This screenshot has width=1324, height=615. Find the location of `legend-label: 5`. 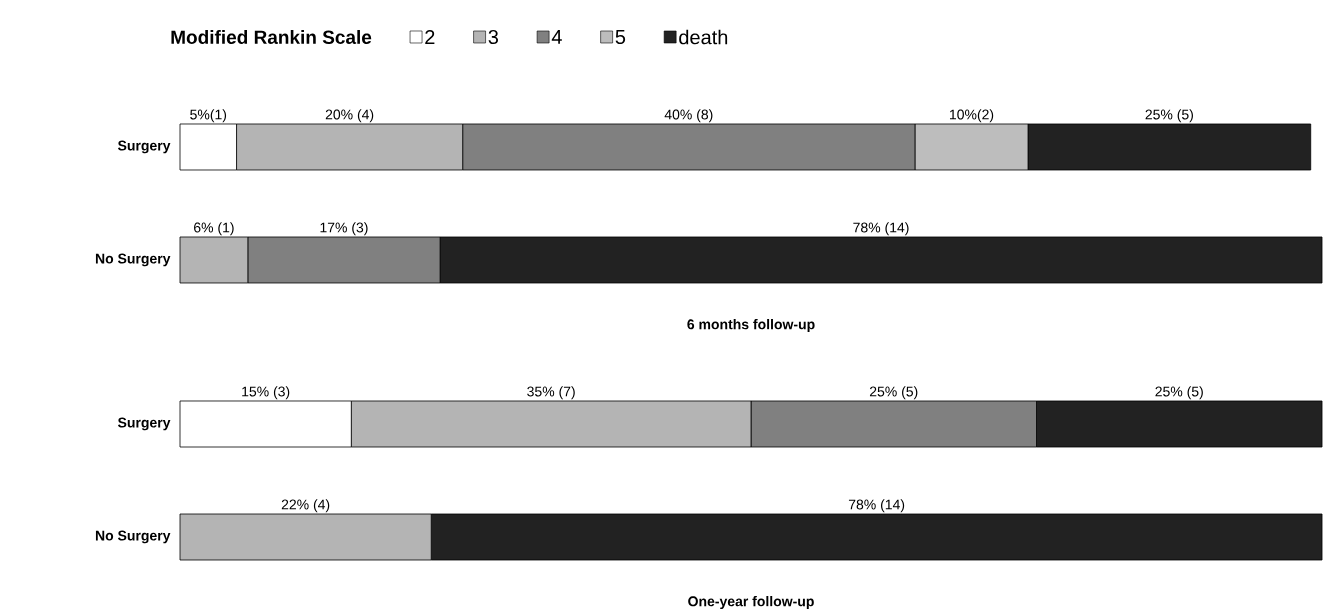

legend-label: 5 is located at coordinates (620, 37).